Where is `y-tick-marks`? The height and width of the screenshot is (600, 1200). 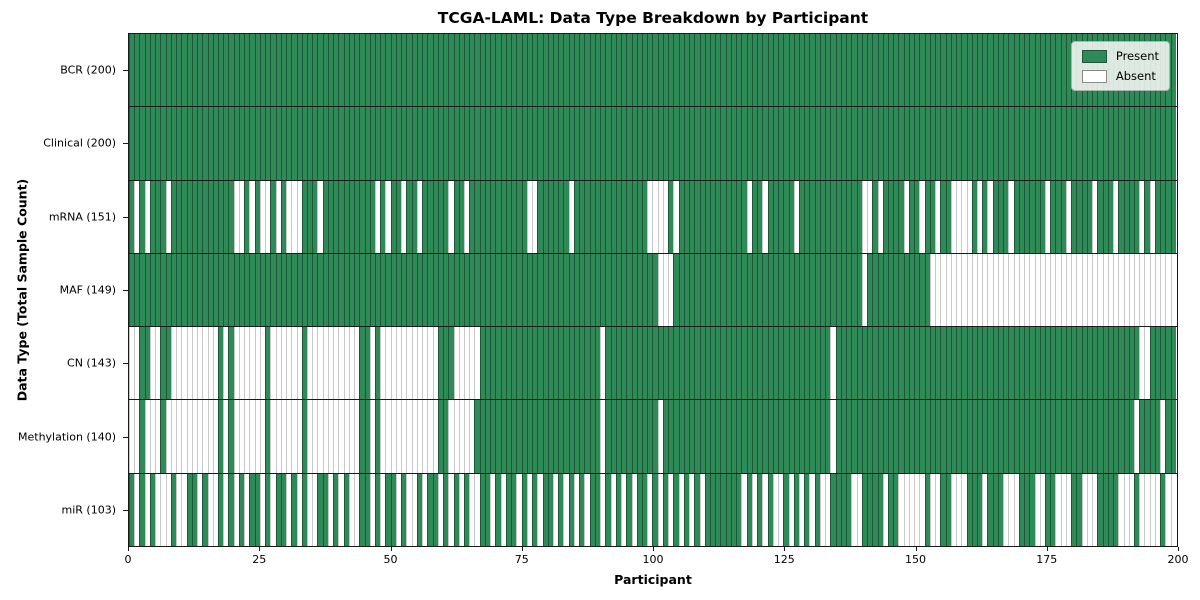 y-tick-marks is located at coordinates (125, 290).